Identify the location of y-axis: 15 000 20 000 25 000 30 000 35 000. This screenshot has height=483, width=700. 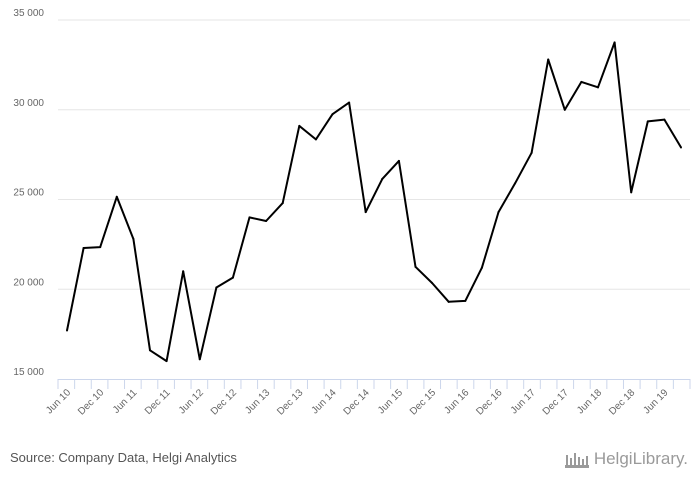
(28, 193).